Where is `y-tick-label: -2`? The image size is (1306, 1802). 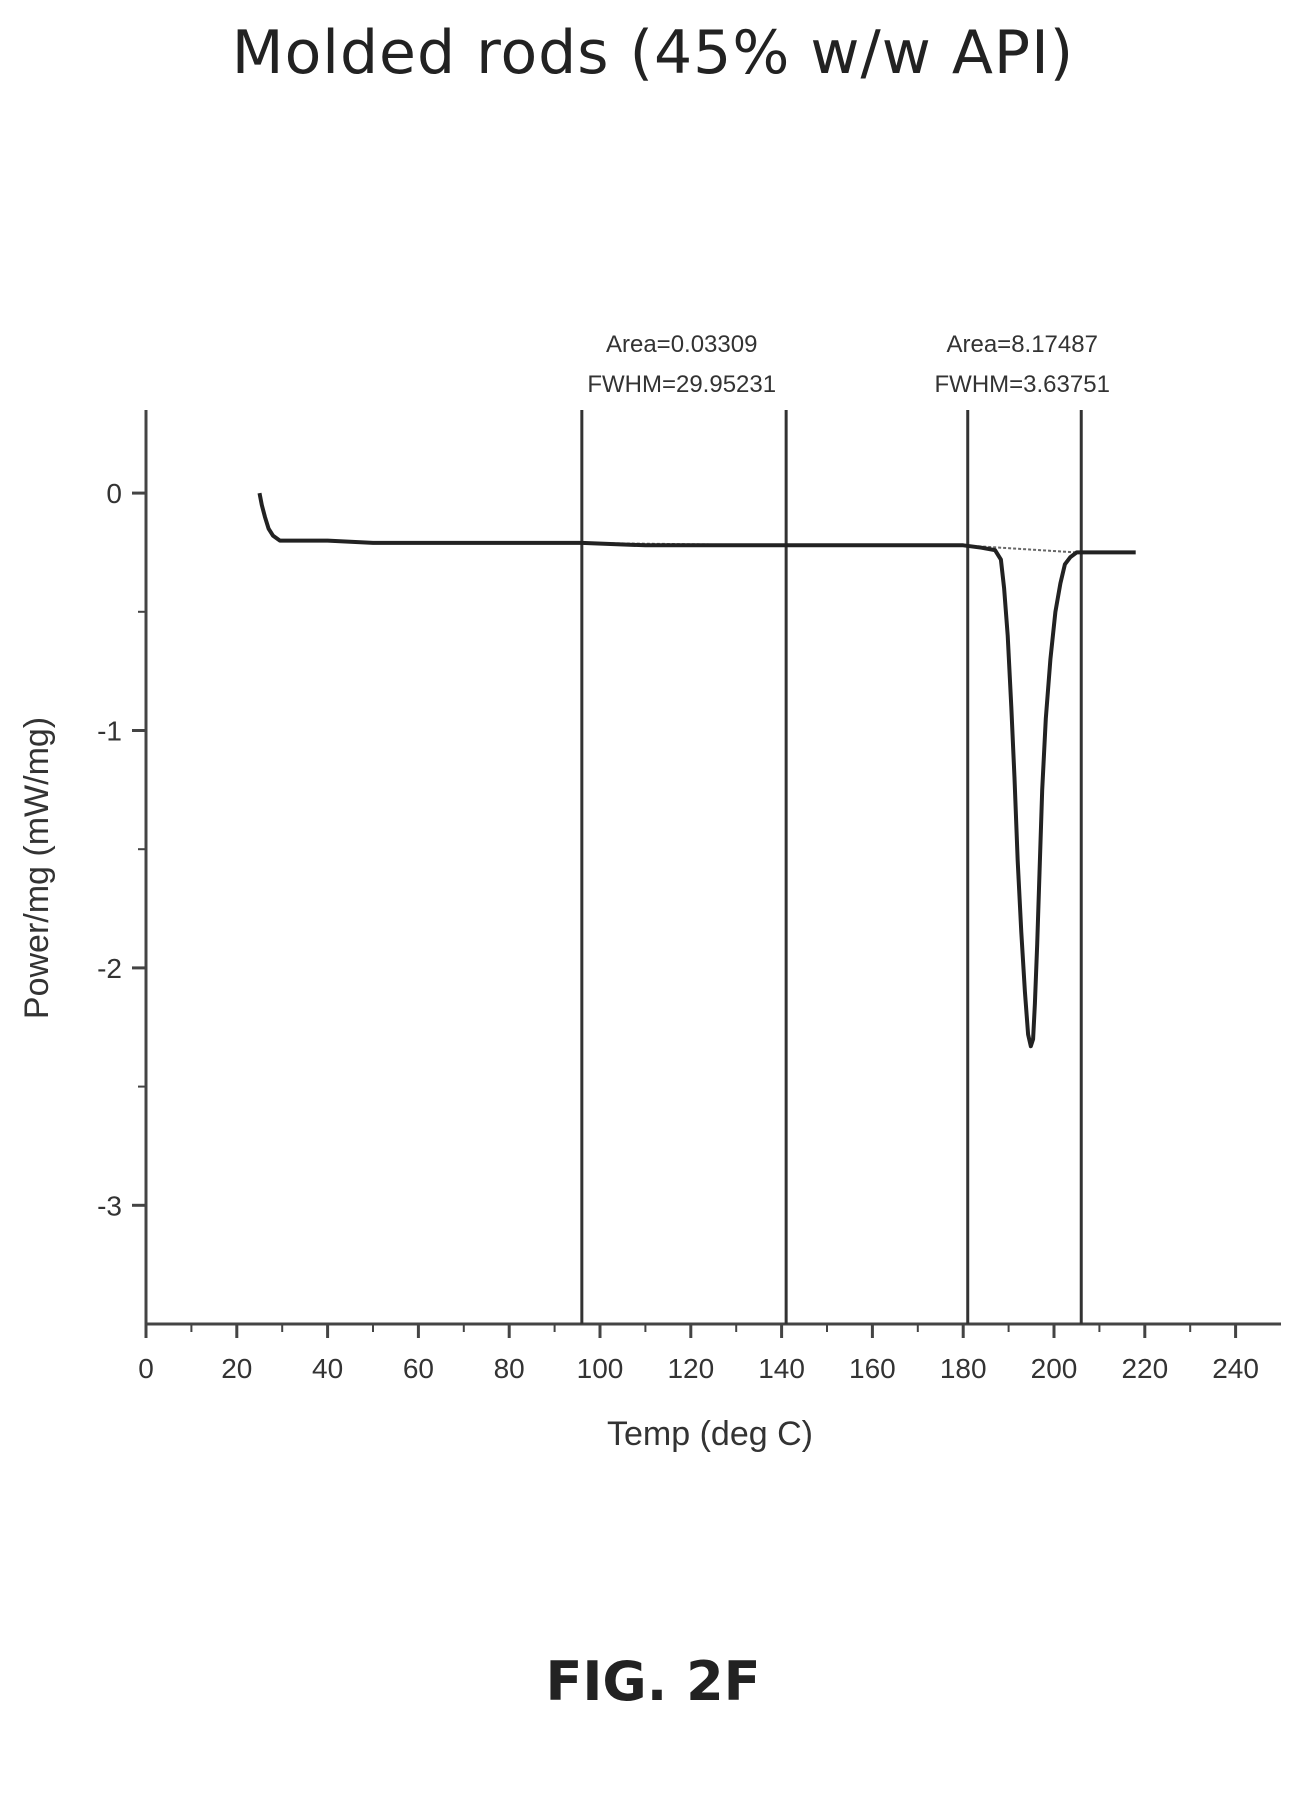 y-tick-label: -2 is located at coordinates (109, 968).